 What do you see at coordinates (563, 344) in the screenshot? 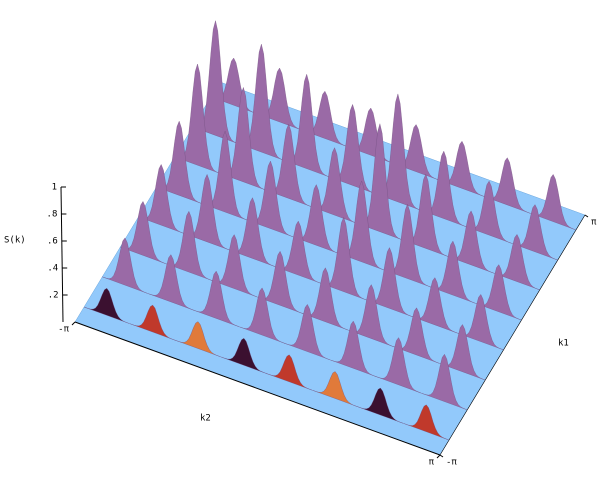
I see `x-axis-label: k1` at bounding box center [563, 344].